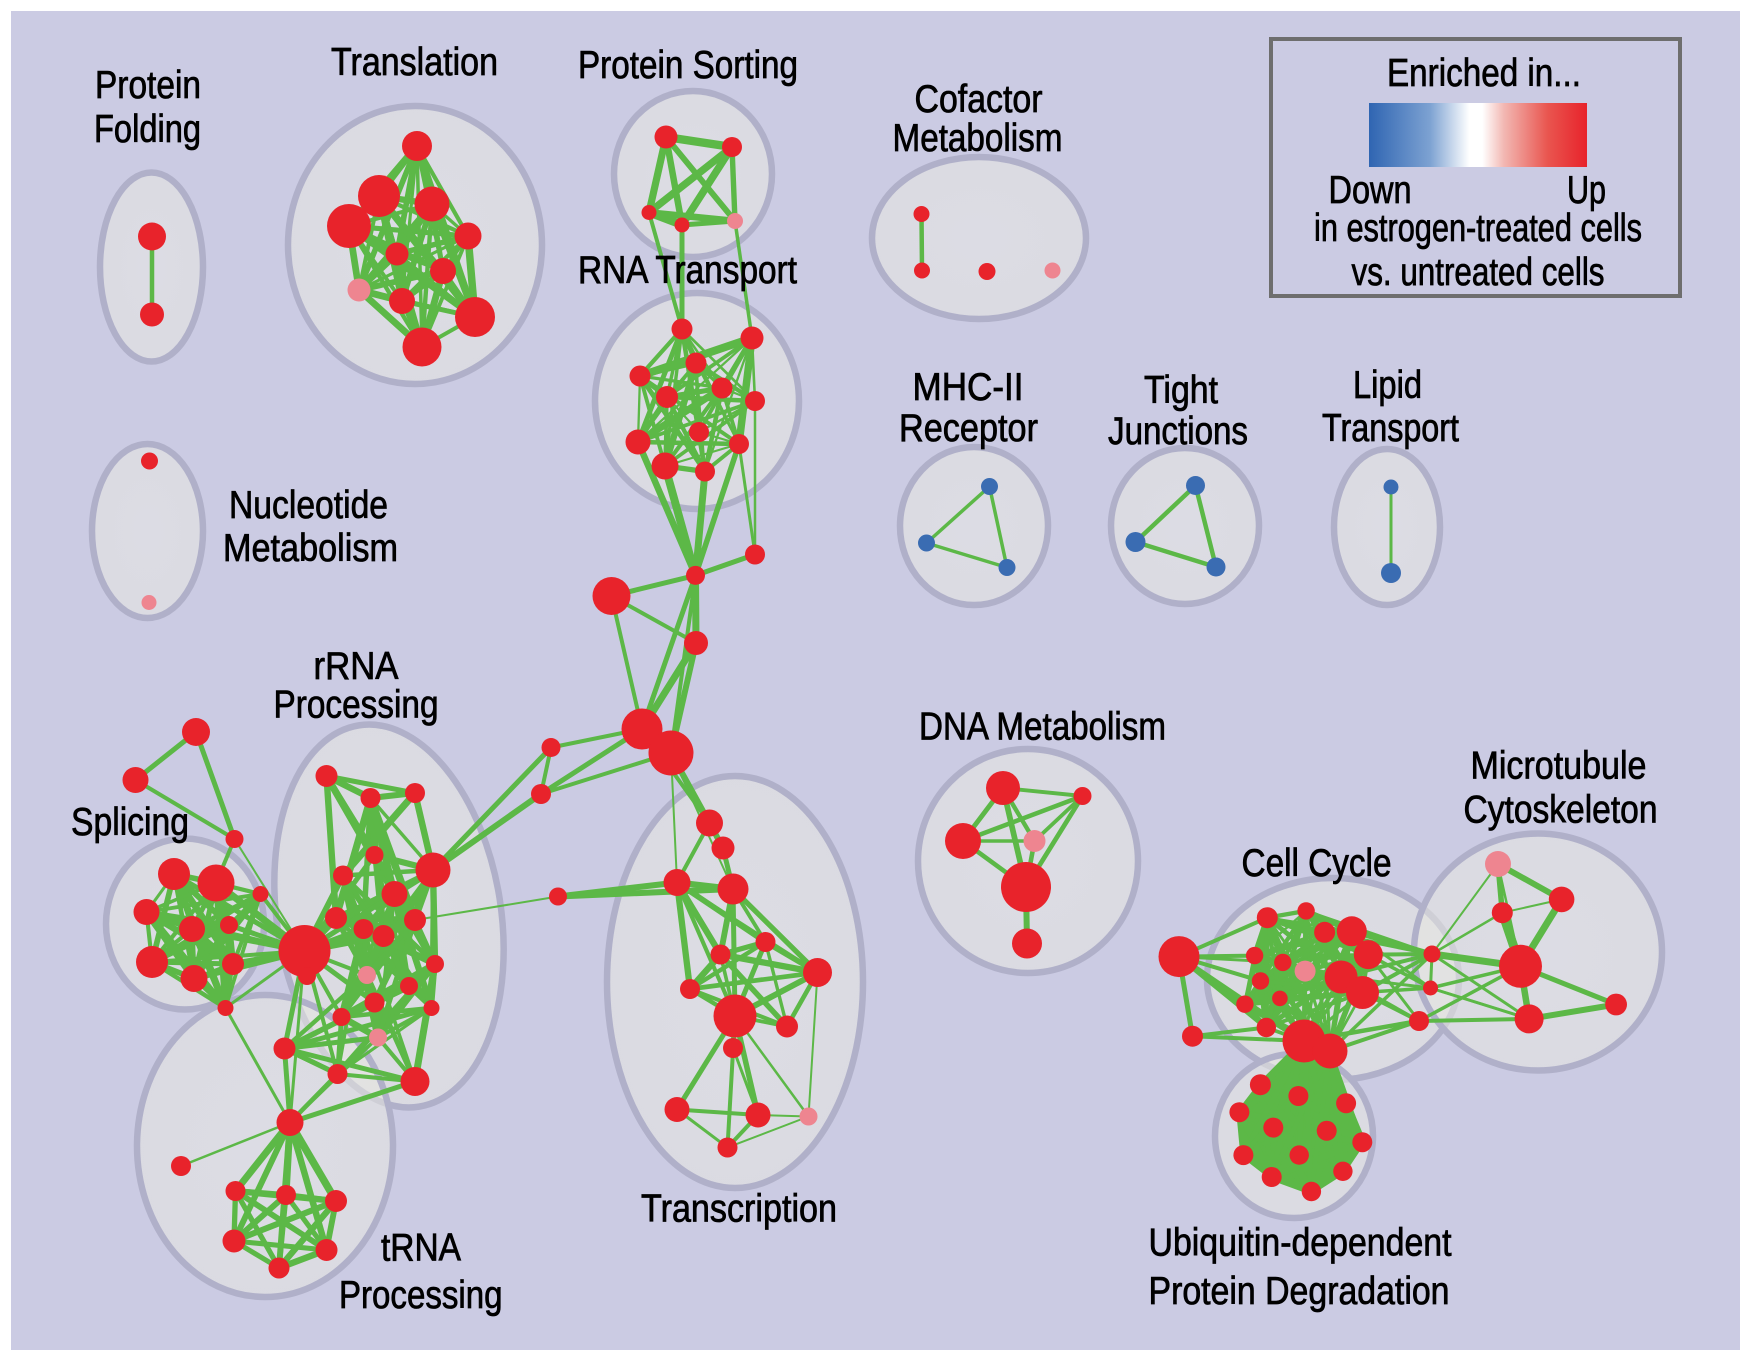  I want to click on svg-text: Folding, so click(147, 129).